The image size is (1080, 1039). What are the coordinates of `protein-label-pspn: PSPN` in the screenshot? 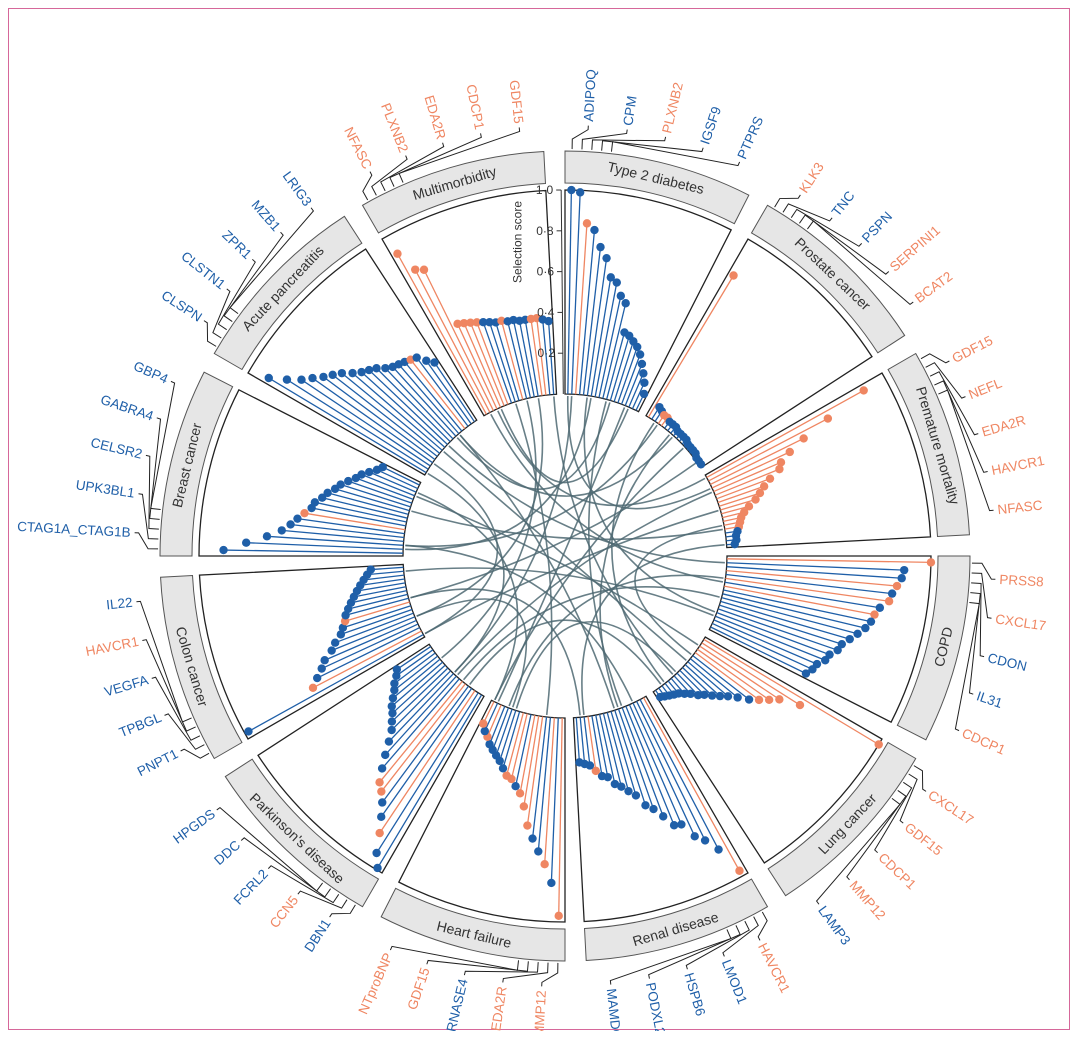 It's located at (877, 227).